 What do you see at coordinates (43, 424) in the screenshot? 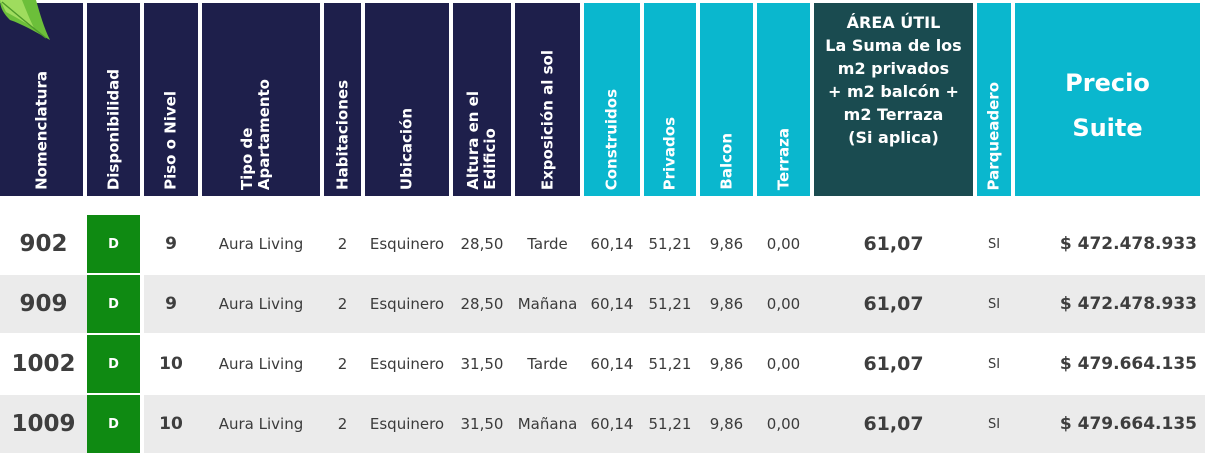
I see `cell-nomenclatura: 1009` at bounding box center [43, 424].